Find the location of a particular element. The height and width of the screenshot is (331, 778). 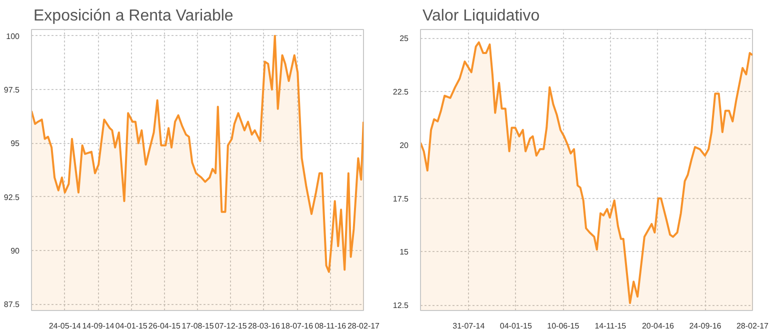

x-tick-label: 20-04-16 is located at coordinates (658, 326).